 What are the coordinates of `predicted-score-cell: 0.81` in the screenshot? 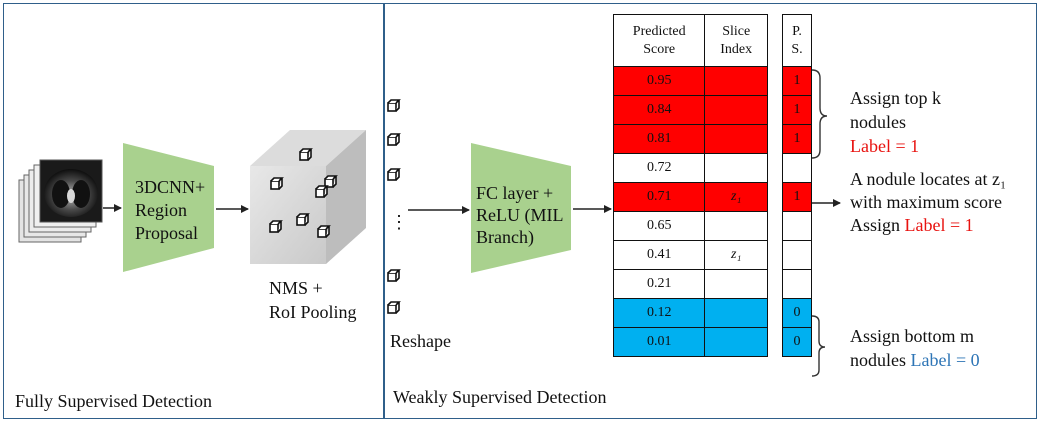 It's located at (659, 139).